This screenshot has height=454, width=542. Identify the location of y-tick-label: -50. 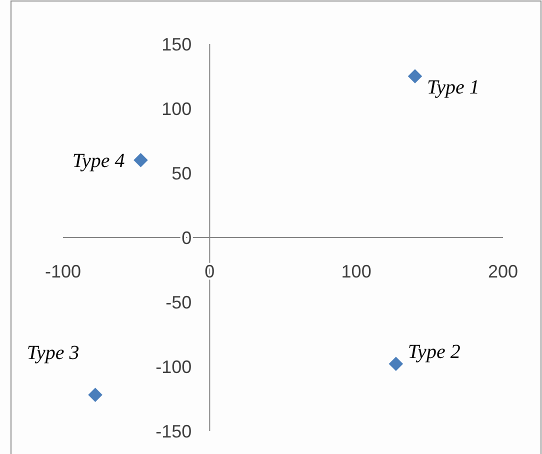
(179, 302).